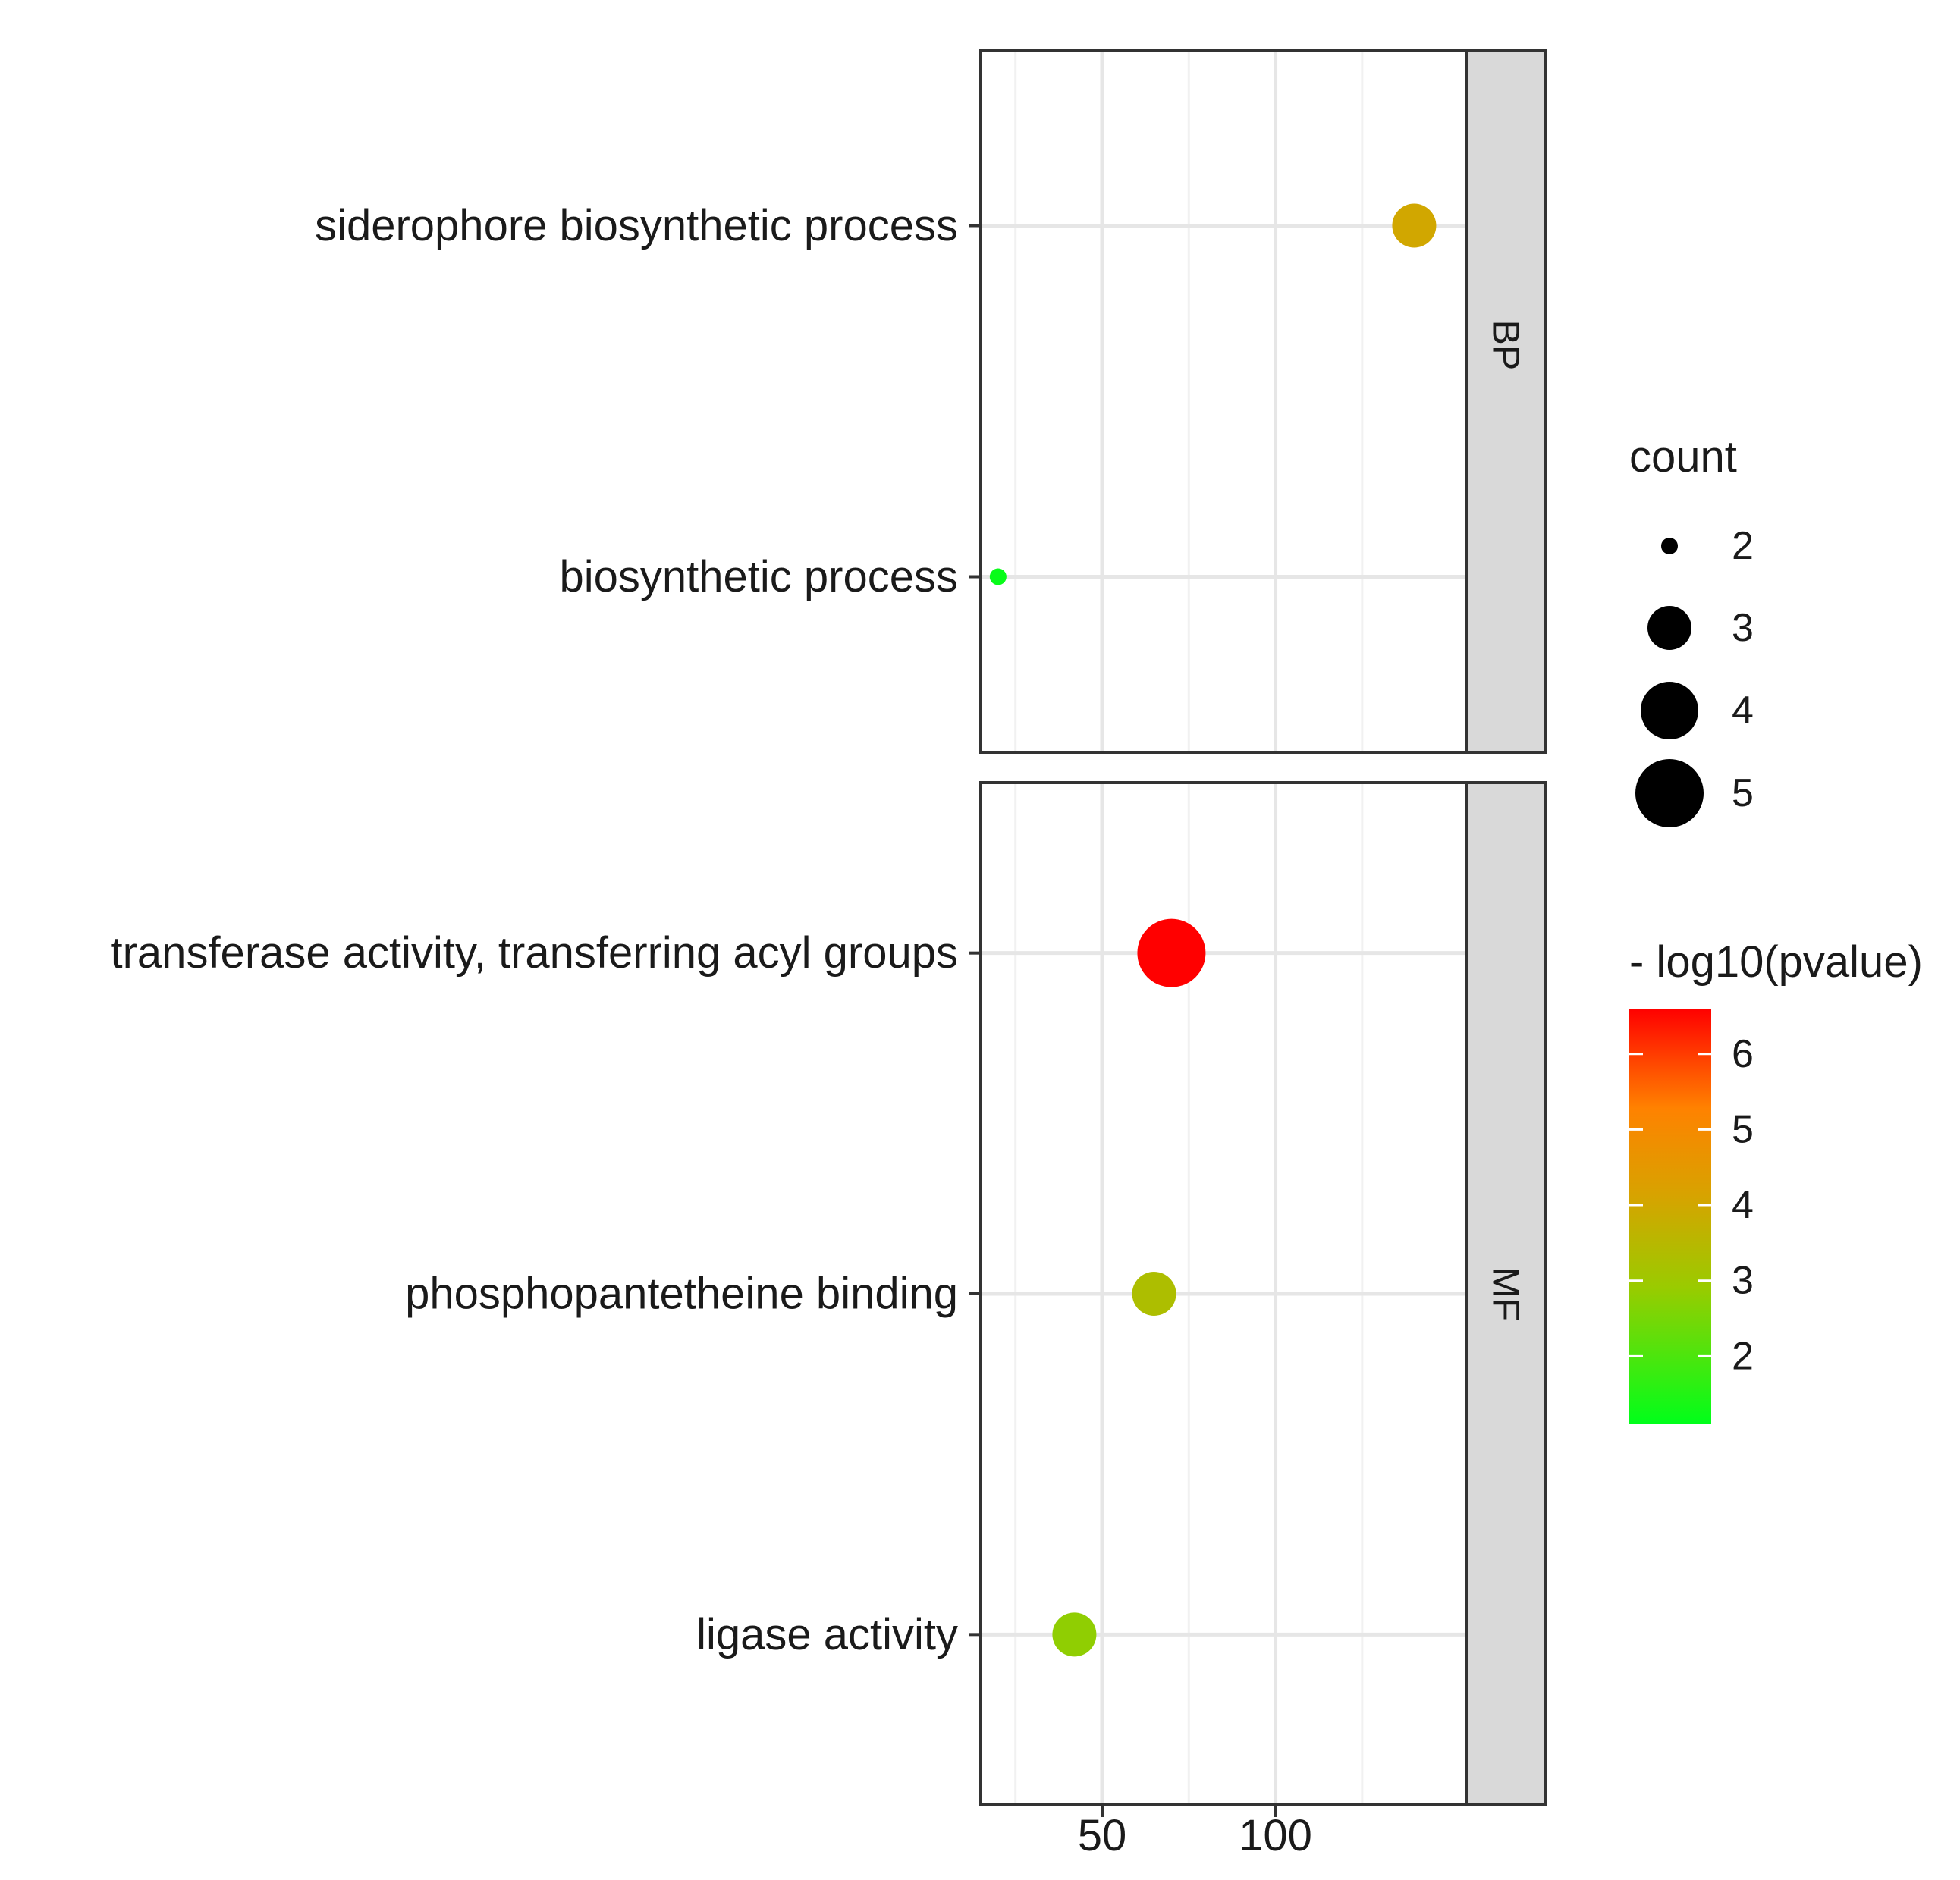  Describe the element at coordinates (1743, 793) in the screenshot. I see `count-legend-label: 5` at that location.